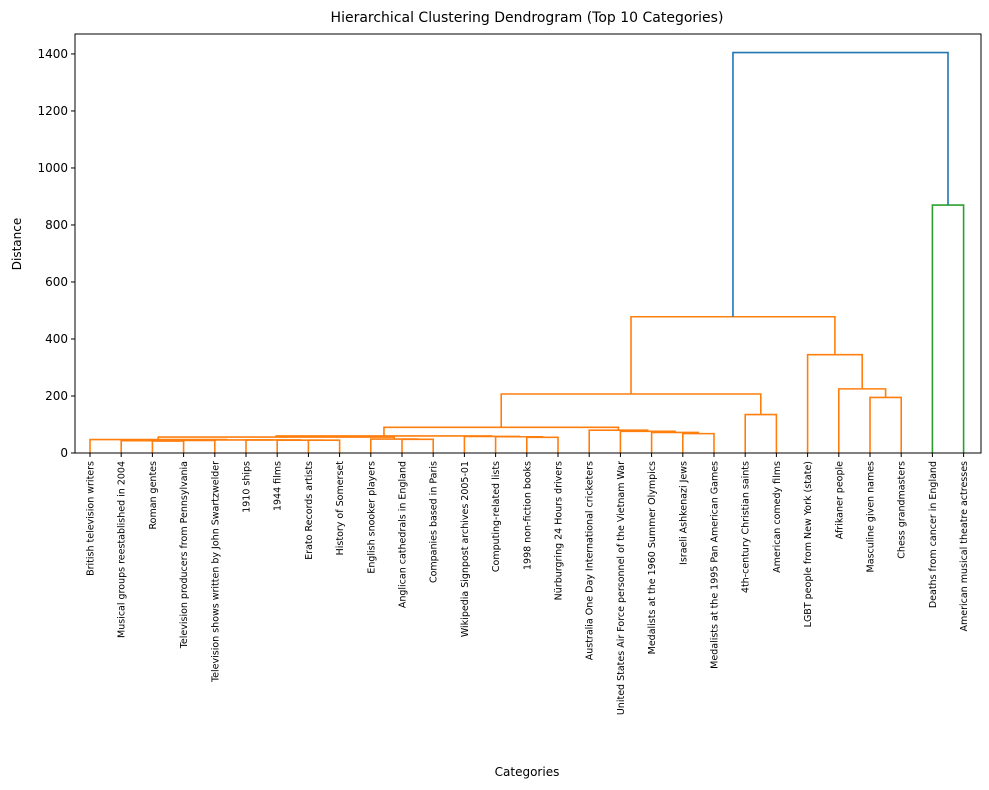 This screenshot has height=790, width=989. I want to click on leaf-label: Israeli Ashkenazi Jews, so click(683, 513).